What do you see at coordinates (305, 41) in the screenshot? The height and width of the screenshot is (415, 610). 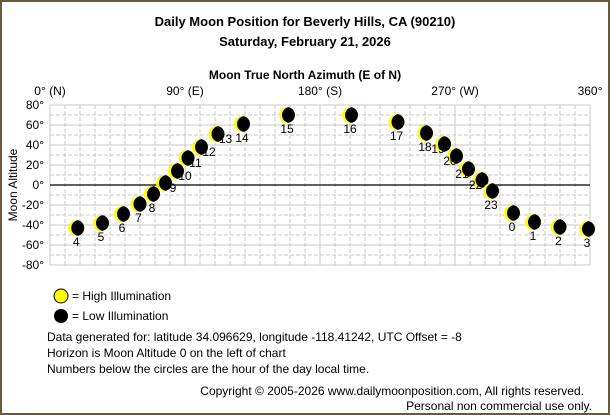 I see `chart-subtitle: Saturday, February 21, 2026` at bounding box center [305, 41].